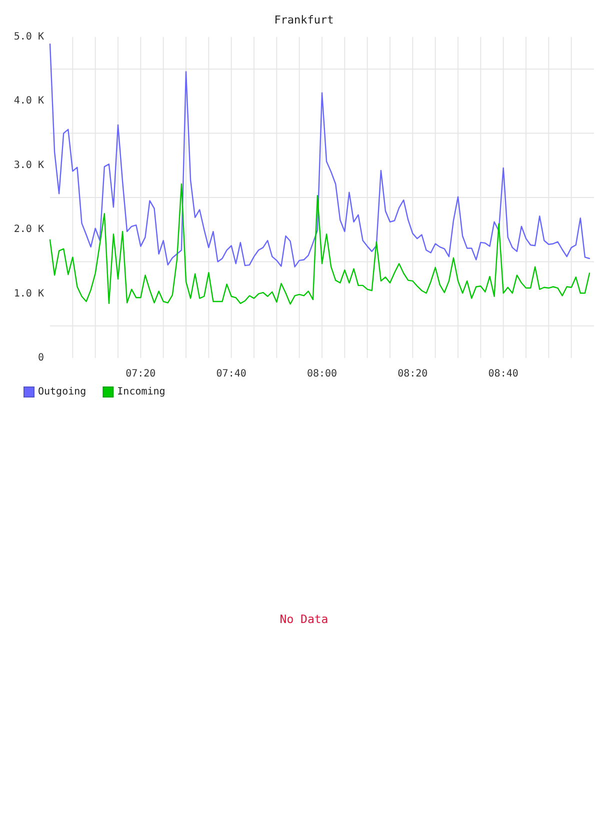  I want to click on x-tick-label: 07:40, so click(231, 374).